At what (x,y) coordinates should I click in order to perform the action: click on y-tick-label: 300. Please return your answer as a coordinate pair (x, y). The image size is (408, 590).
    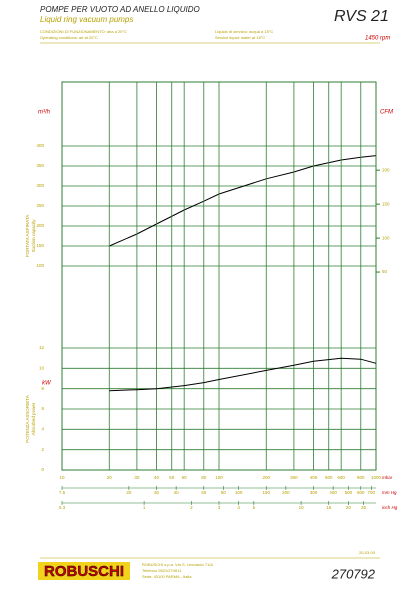
    Looking at the image, I should click on (40, 185).